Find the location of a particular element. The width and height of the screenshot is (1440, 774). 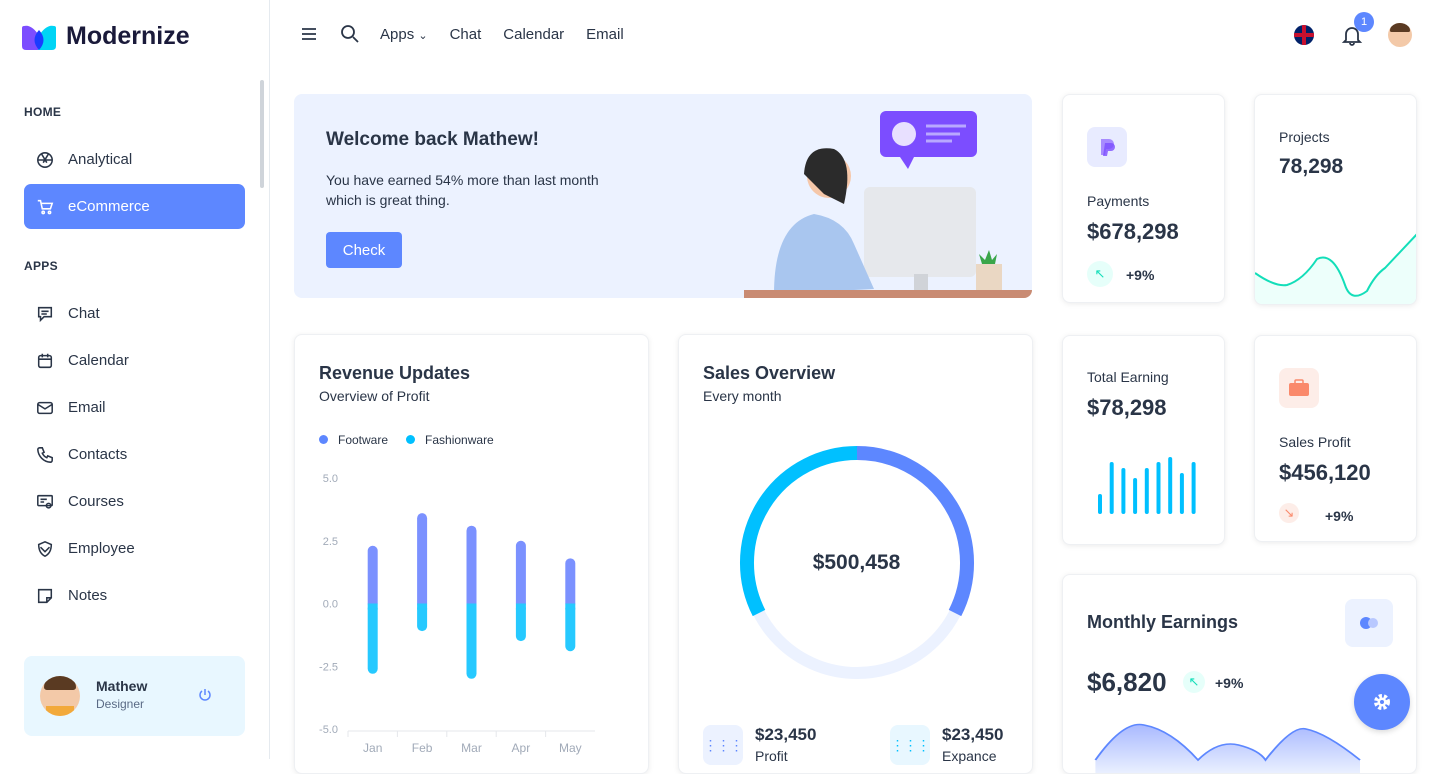

sidebar-item-courses: Courses is located at coordinates (134, 501).